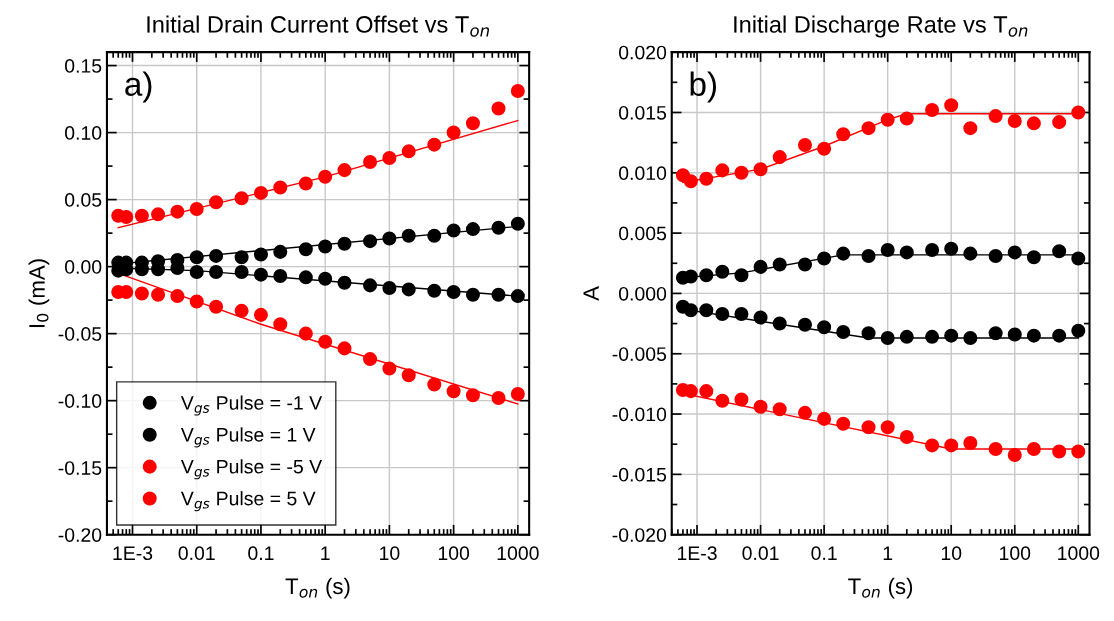  Describe the element at coordinates (642, 112) in the screenshot. I see `y-tick-label: 0.015` at that location.